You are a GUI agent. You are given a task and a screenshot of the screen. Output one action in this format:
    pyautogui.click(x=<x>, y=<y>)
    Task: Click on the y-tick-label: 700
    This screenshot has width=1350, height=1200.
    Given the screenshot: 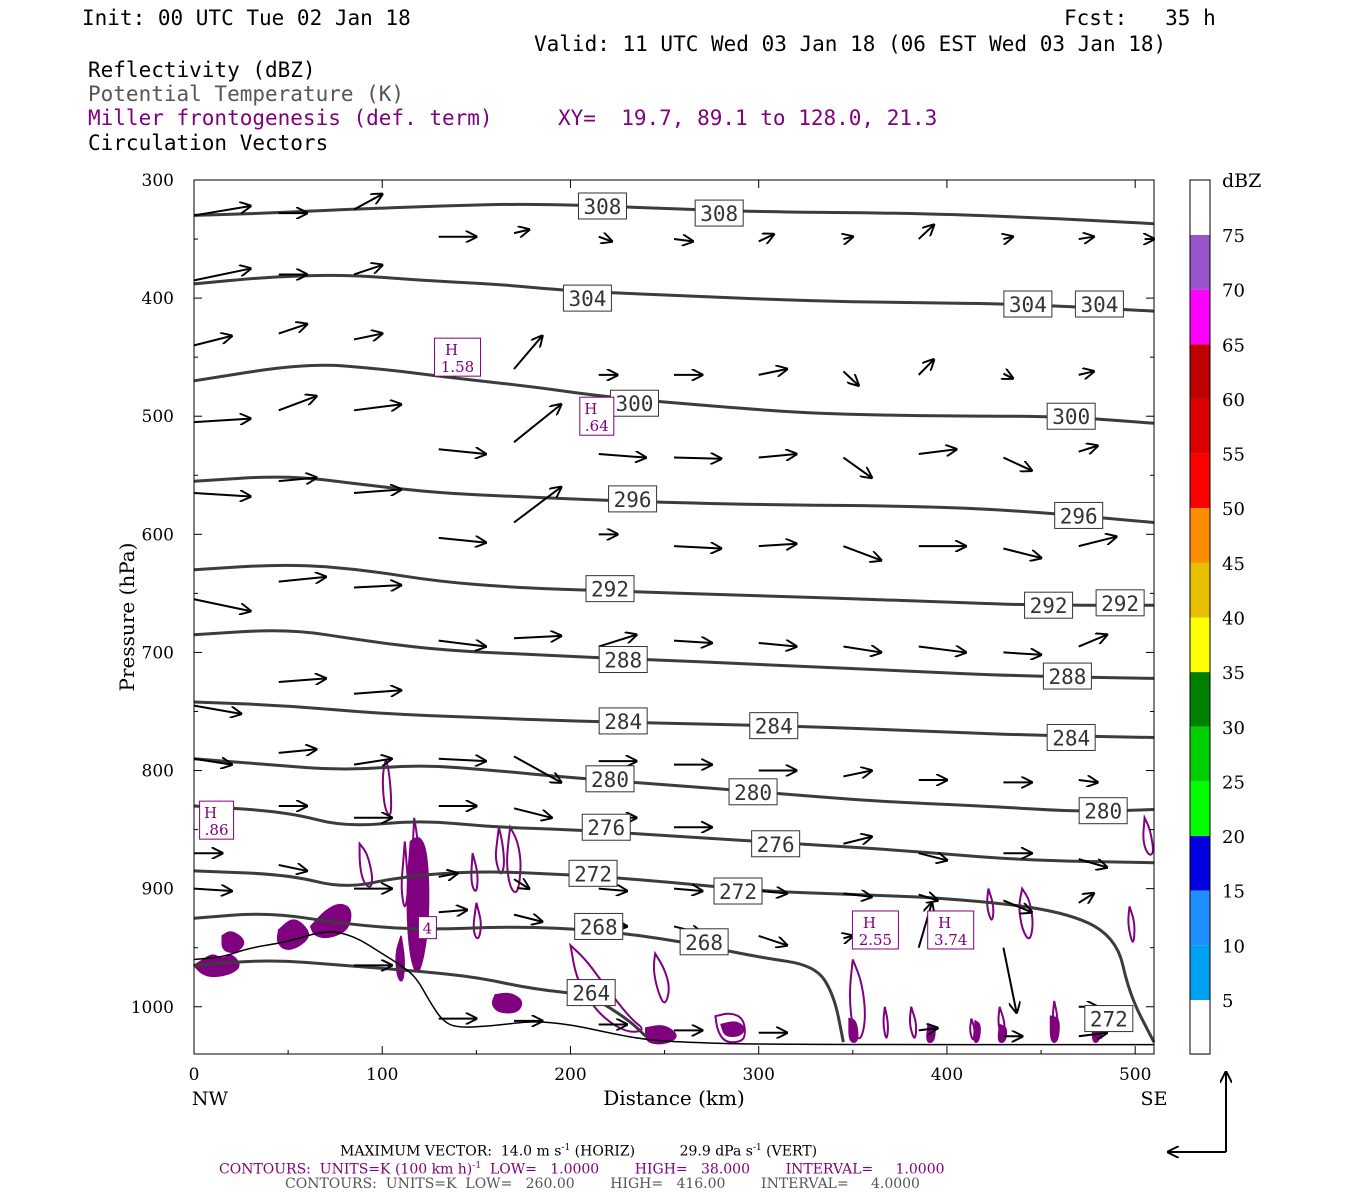 What is the action you would take?
    pyautogui.click(x=158, y=653)
    